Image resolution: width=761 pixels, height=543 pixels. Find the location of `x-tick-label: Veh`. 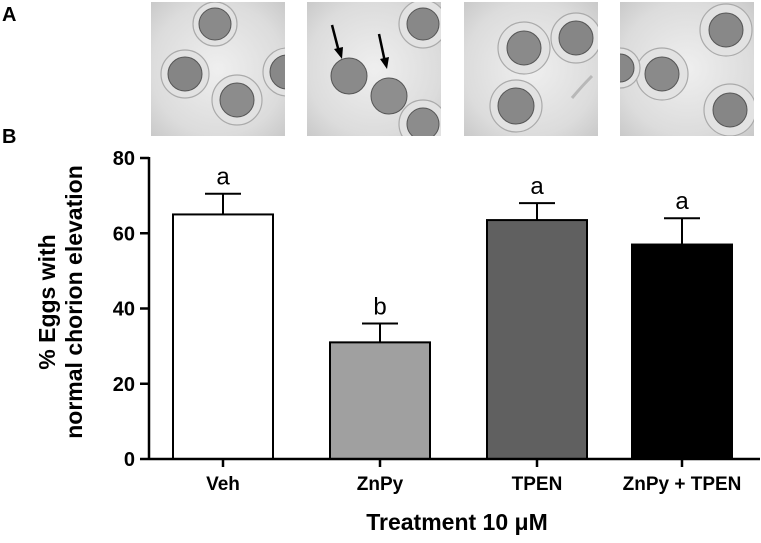

x-tick-label: Veh is located at coordinates (223, 484).